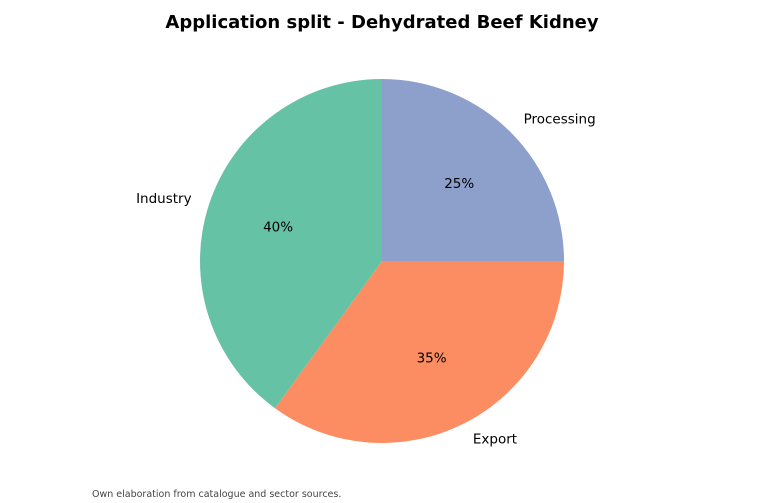  I want to click on slice-label-export: Export, so click(495, 439).